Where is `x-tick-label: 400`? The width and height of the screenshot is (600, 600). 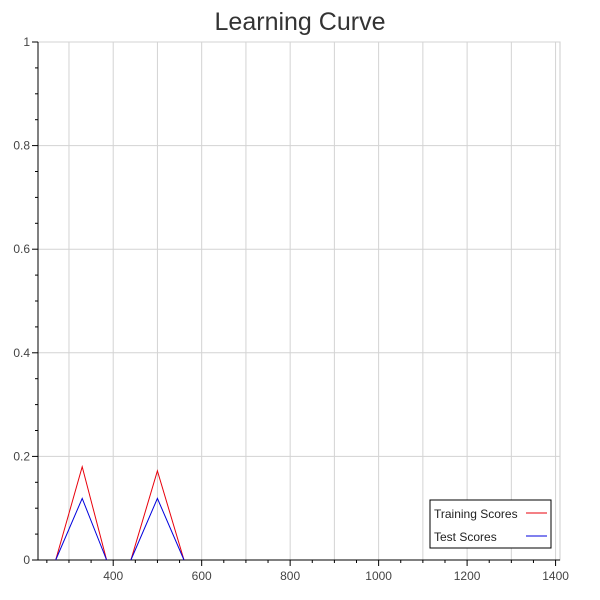
x-tick-label: 400 is located at coordinates (113, 576).